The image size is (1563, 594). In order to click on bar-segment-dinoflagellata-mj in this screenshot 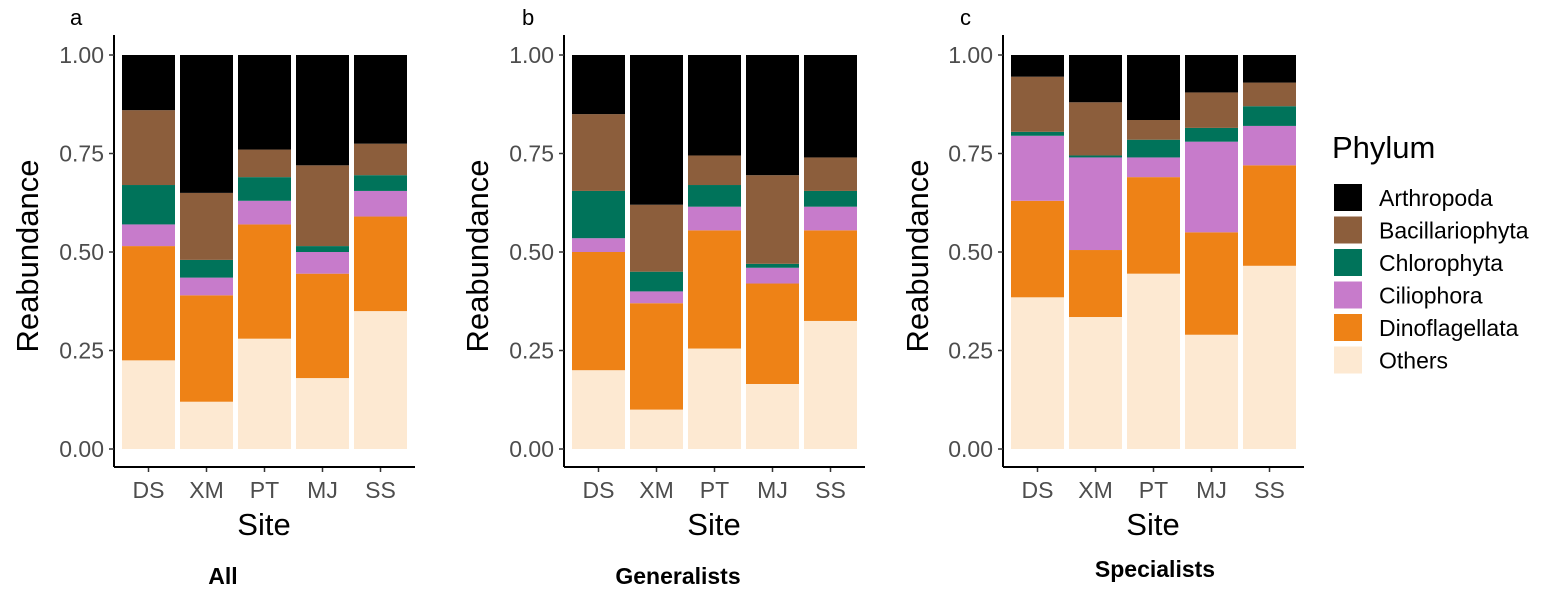, I will do `click(322, 326)`.